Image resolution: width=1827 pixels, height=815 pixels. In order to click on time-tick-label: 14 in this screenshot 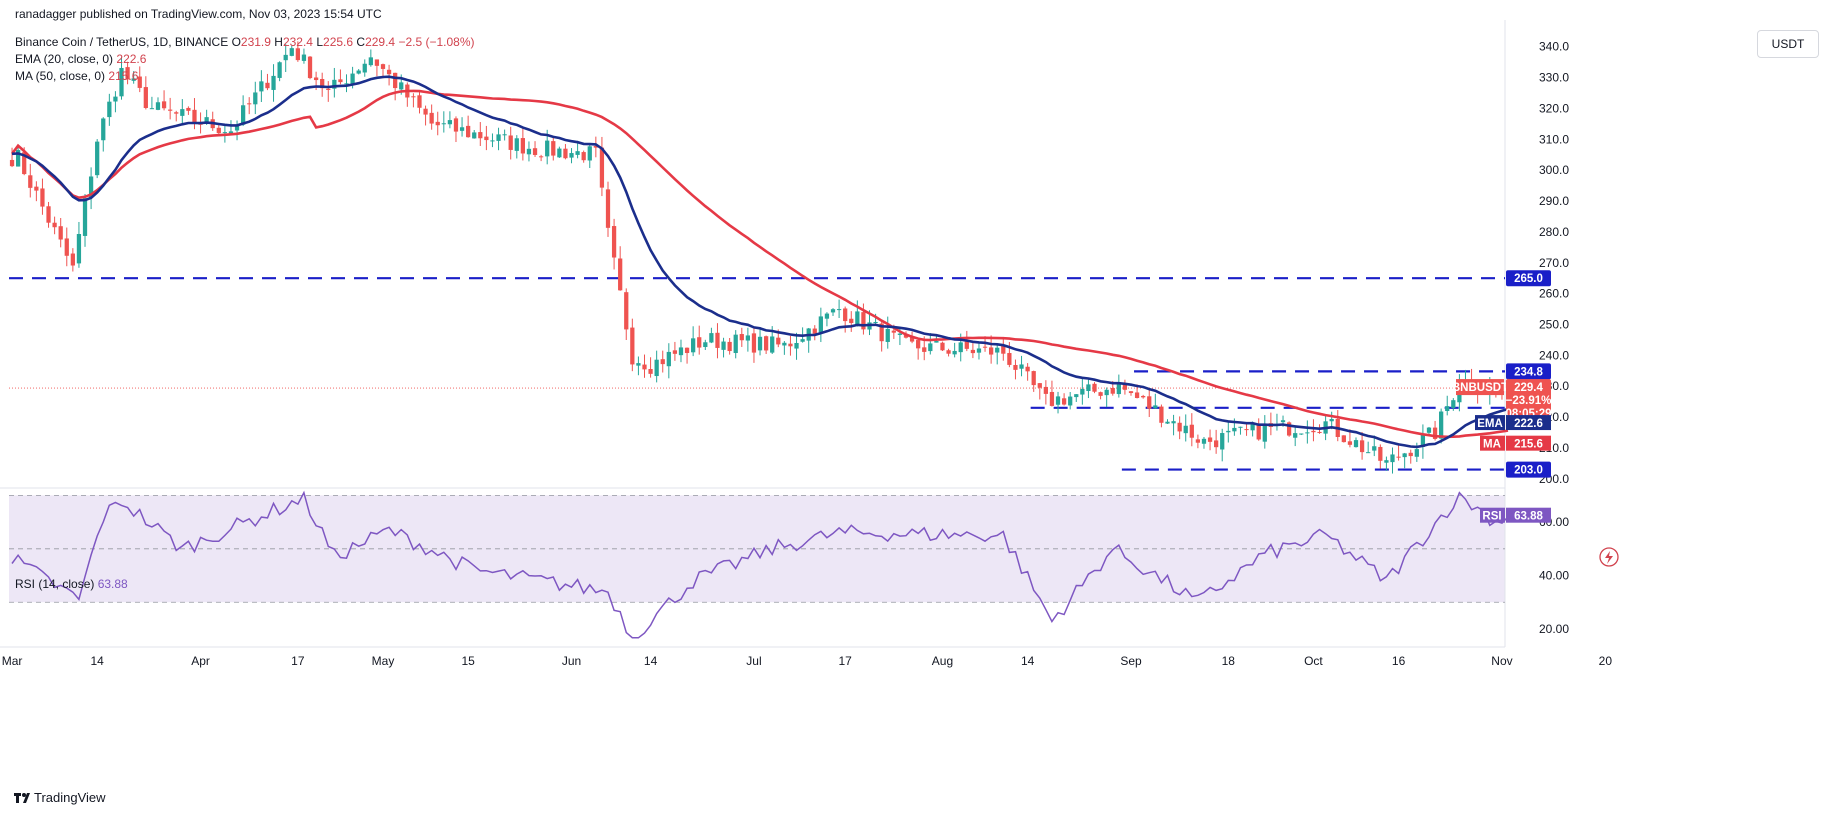, I will do `click(97, 661)`.